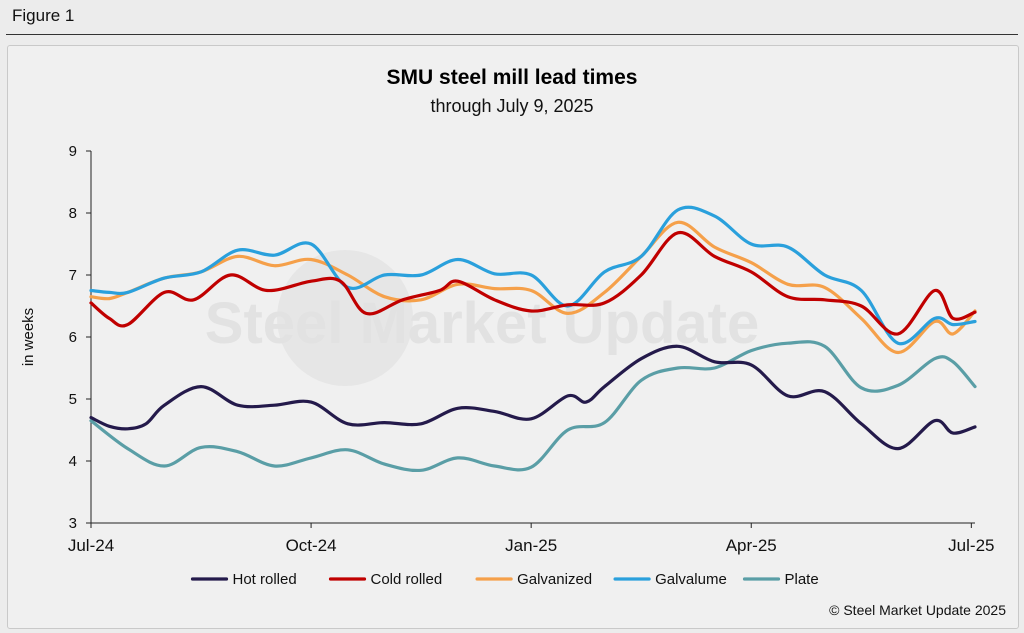 The width and height of the screenshot is (1024, 633). Describe the element at coordinates (512, 77) in the screenshot. I see `chart-title: SMU steel mill lead times` at that location.